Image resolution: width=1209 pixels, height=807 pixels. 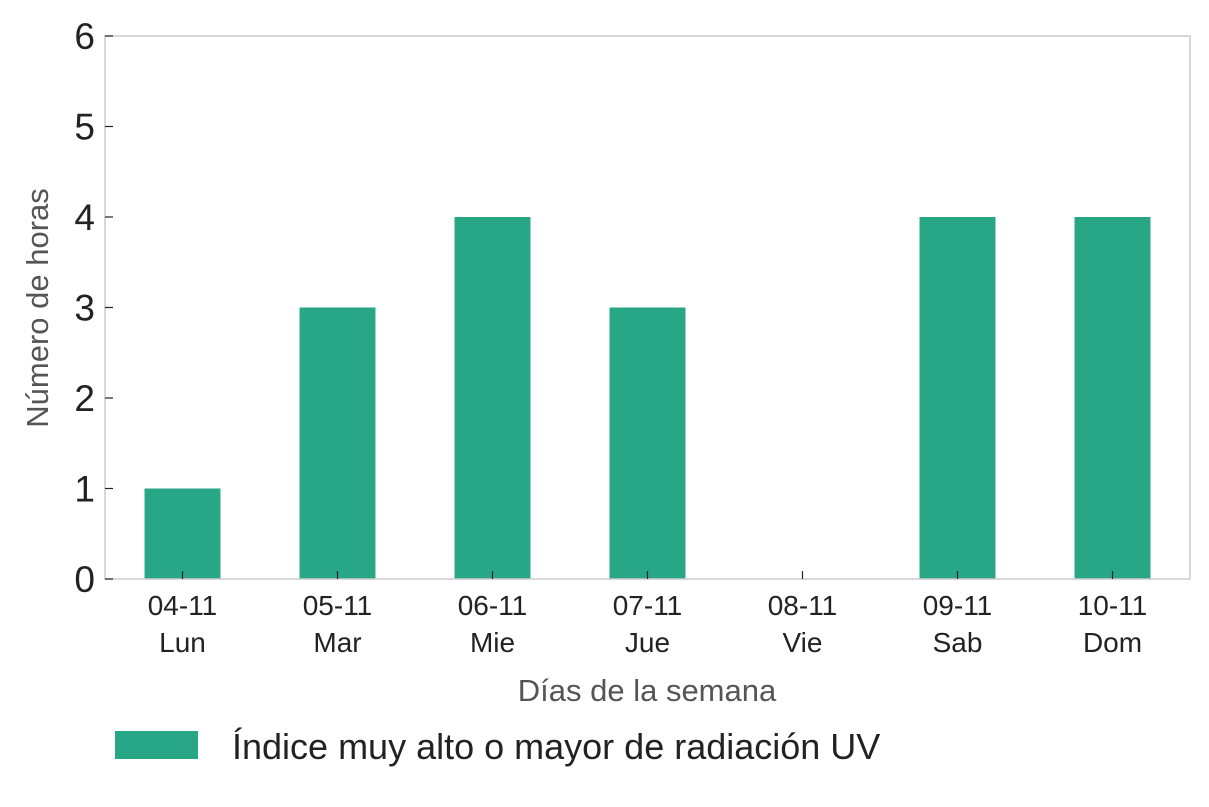 What do you see at coordinates (647, 642) in the screenshot?
I see `x-tick-day-label: Jue` at bounding box center [647, 642].